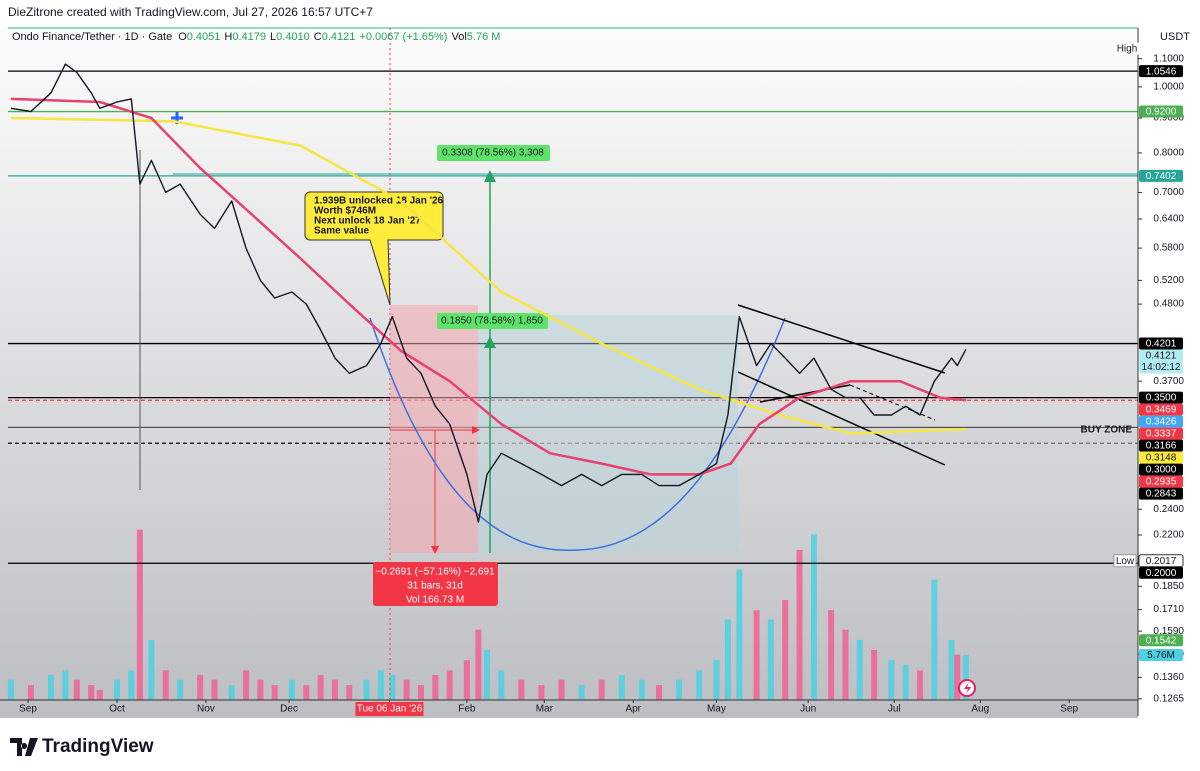 Image resolution: width=1200 pixels, height=771 pixels. I want to click on callout-line: Next unlock 18 Jan '27, so click(367, 221).